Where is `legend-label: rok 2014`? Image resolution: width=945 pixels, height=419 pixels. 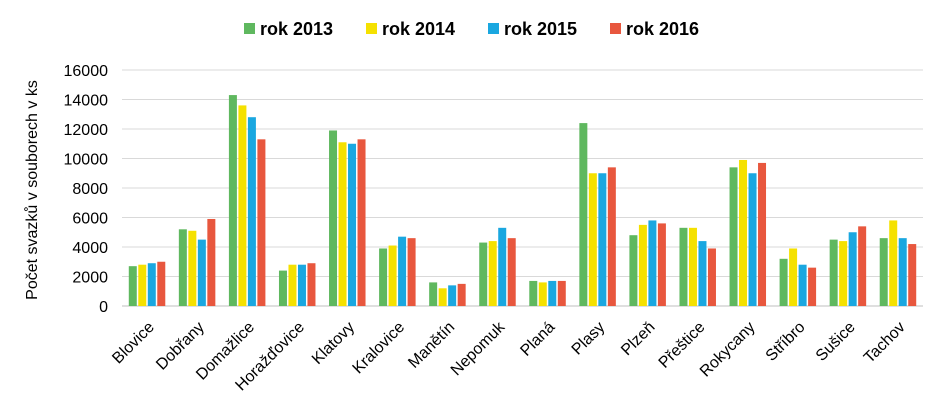 legend-label: rok 2014 is located at coordinates (418, 29).